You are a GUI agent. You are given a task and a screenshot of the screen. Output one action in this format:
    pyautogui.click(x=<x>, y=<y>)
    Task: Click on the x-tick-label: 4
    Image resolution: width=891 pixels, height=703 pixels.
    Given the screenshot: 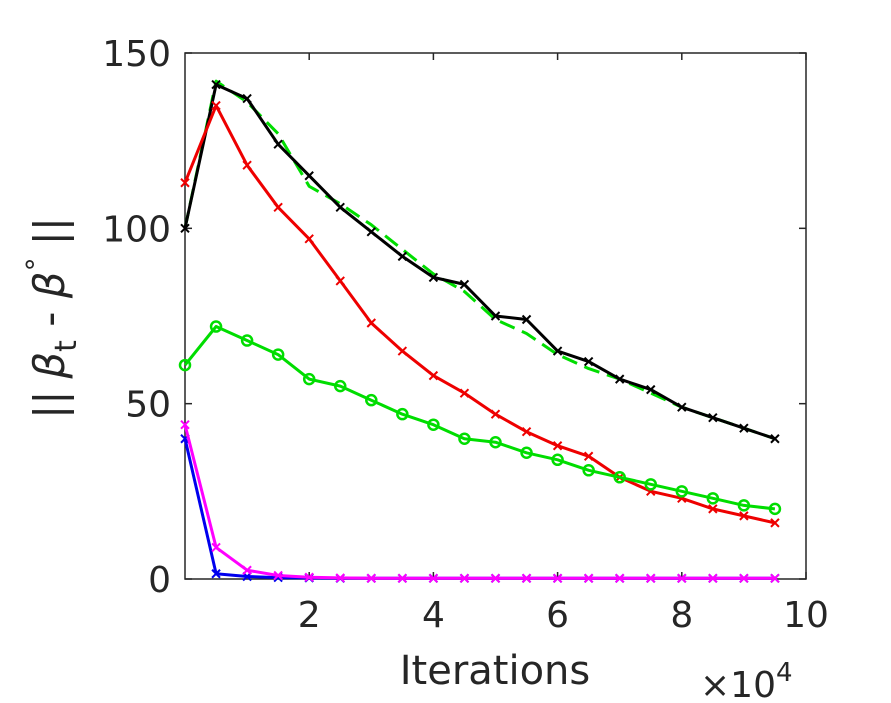 What is the action you would take?
    pyautogui.click(x=433, y=615)
    